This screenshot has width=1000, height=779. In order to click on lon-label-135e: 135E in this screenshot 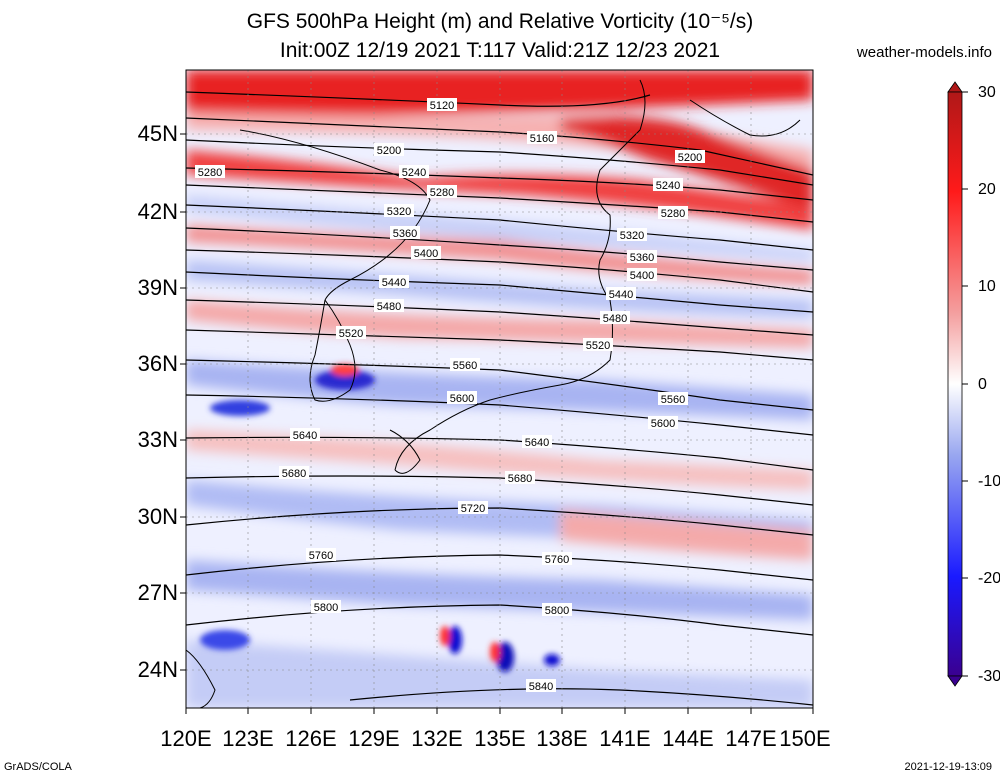, I will do `click(500, 738)`.